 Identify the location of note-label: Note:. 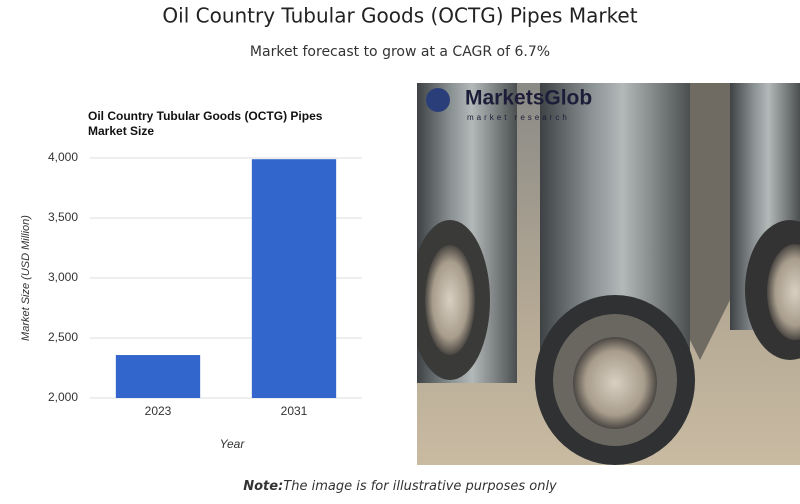
(263, 486).